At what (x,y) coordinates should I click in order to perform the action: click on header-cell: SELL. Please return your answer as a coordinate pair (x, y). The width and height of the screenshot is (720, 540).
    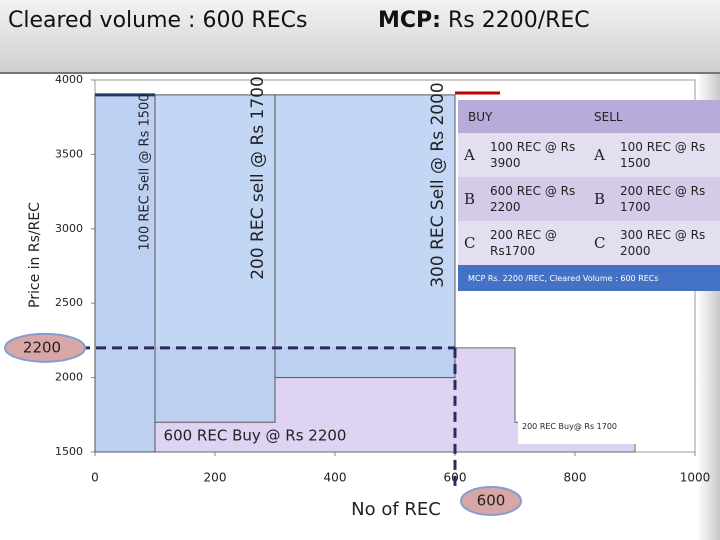
    Looking at the image, I should click on (608, 116).